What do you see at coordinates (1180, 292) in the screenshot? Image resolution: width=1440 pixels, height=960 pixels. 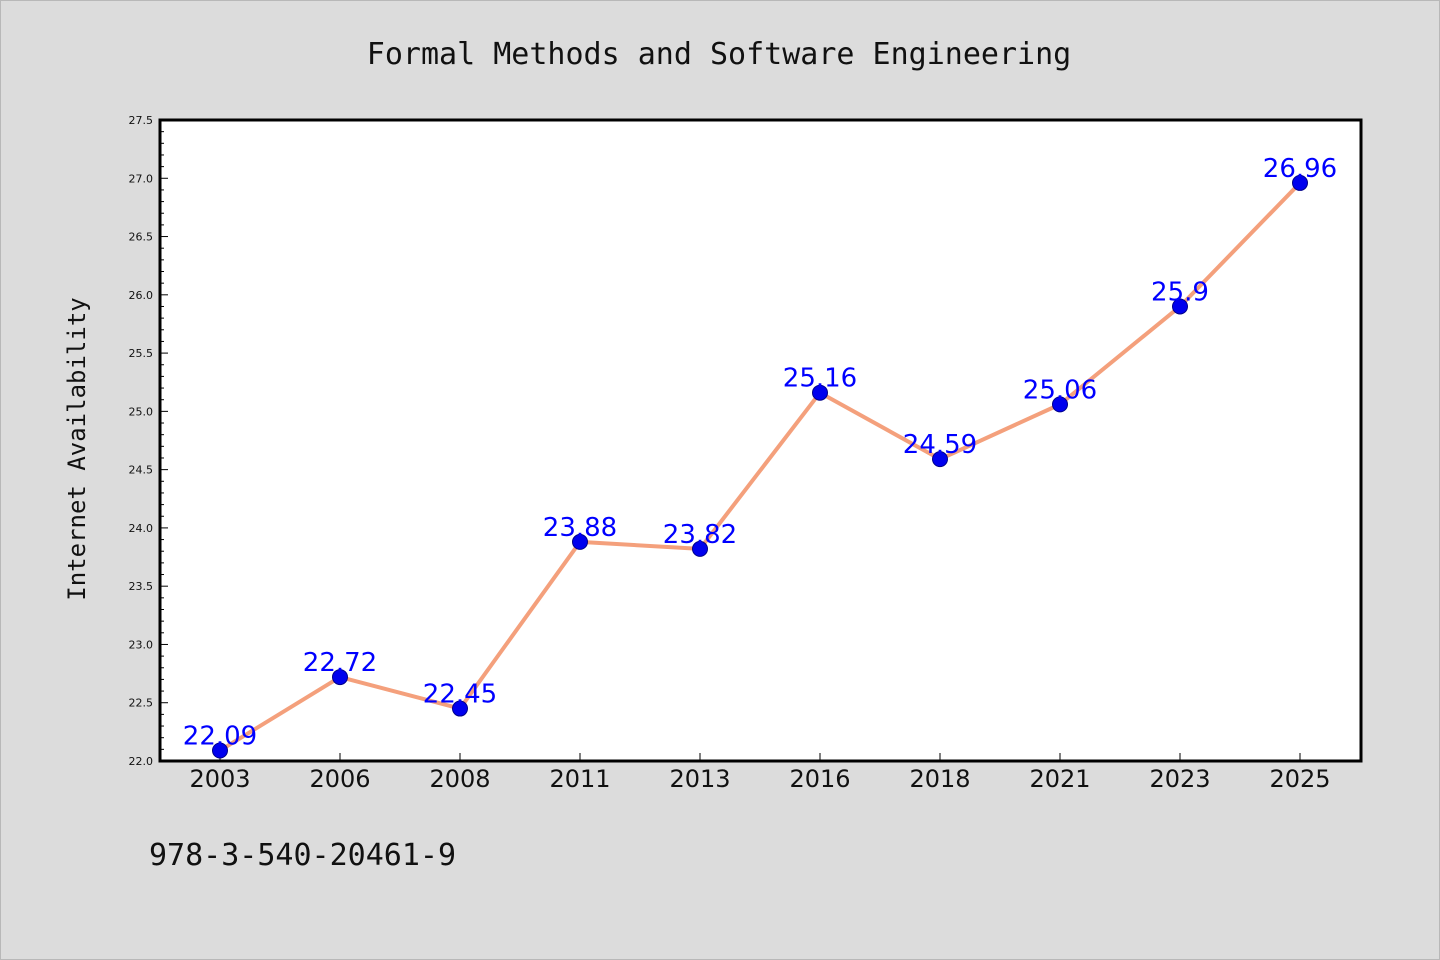 I see `data-label: 25.9` at bounding box center [1180, 292].